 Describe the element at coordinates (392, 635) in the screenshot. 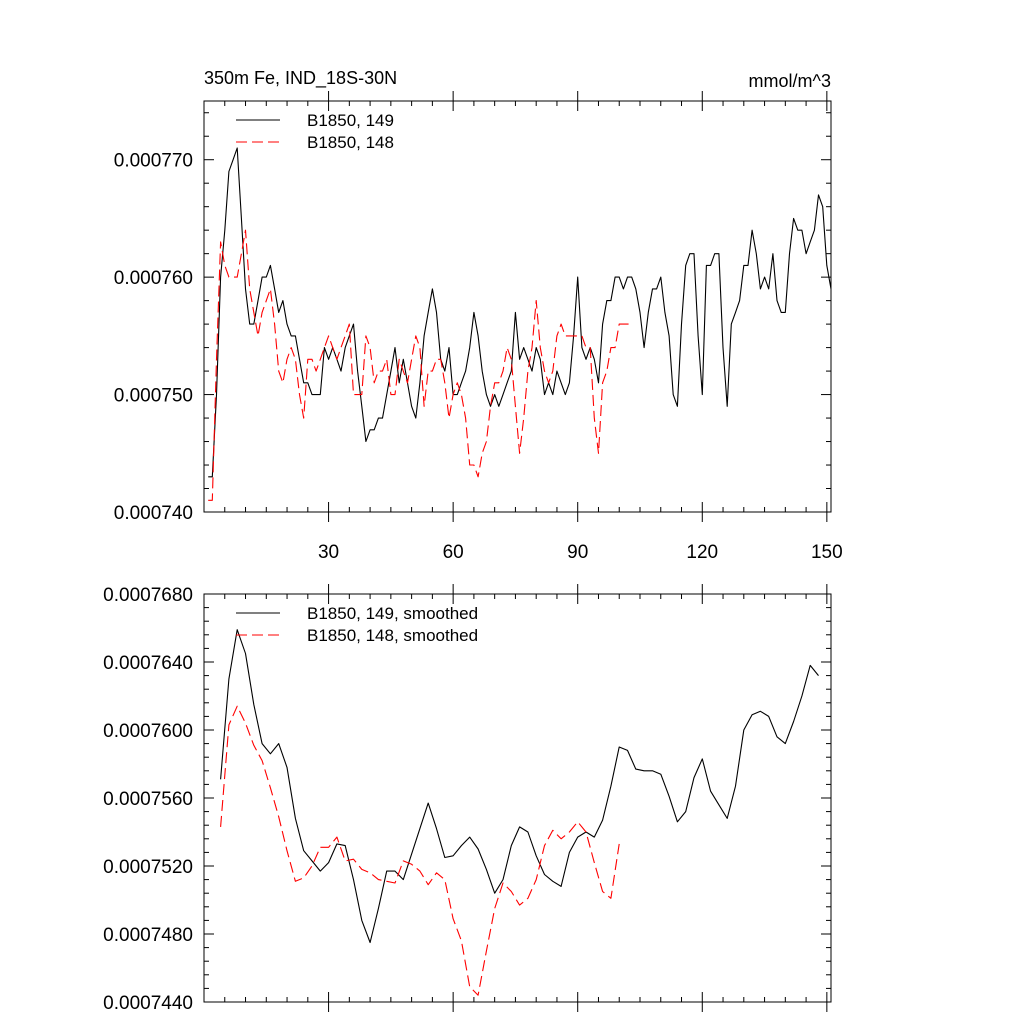

I see `legend-label-2: B1850, 148, smoothed` at that location.